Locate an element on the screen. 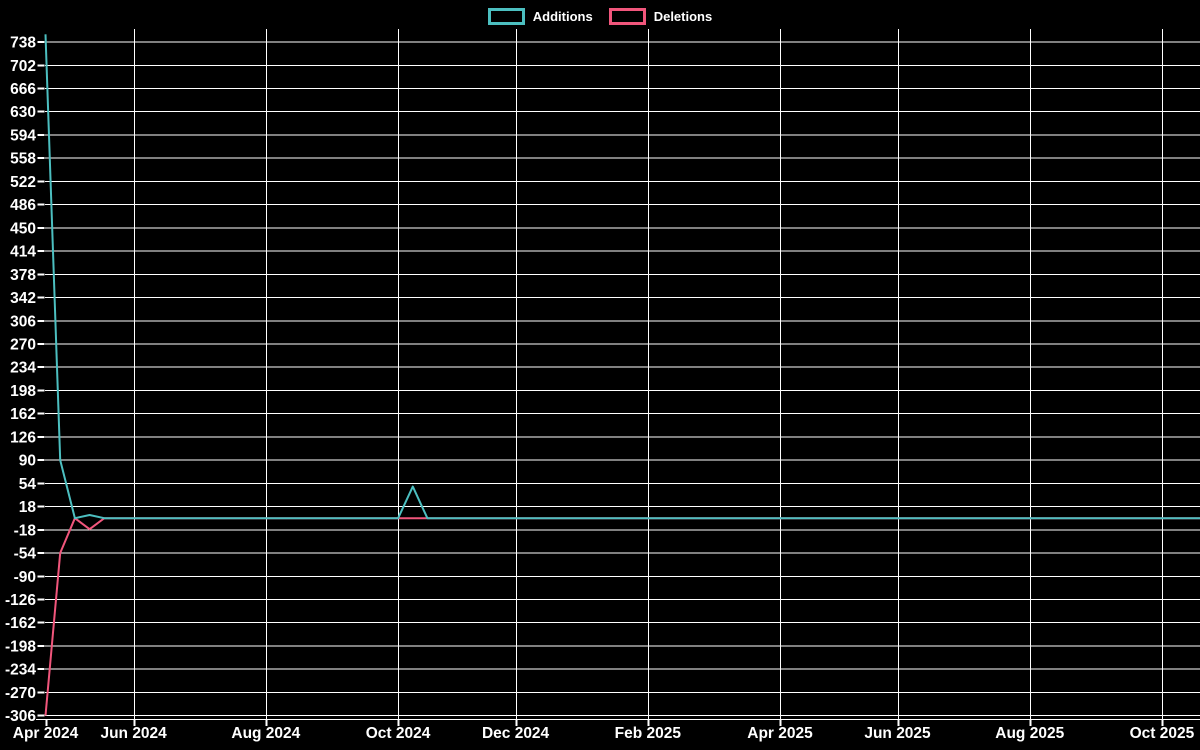  y-axis-tick-label: 342 is located at coordinates (23, 298).